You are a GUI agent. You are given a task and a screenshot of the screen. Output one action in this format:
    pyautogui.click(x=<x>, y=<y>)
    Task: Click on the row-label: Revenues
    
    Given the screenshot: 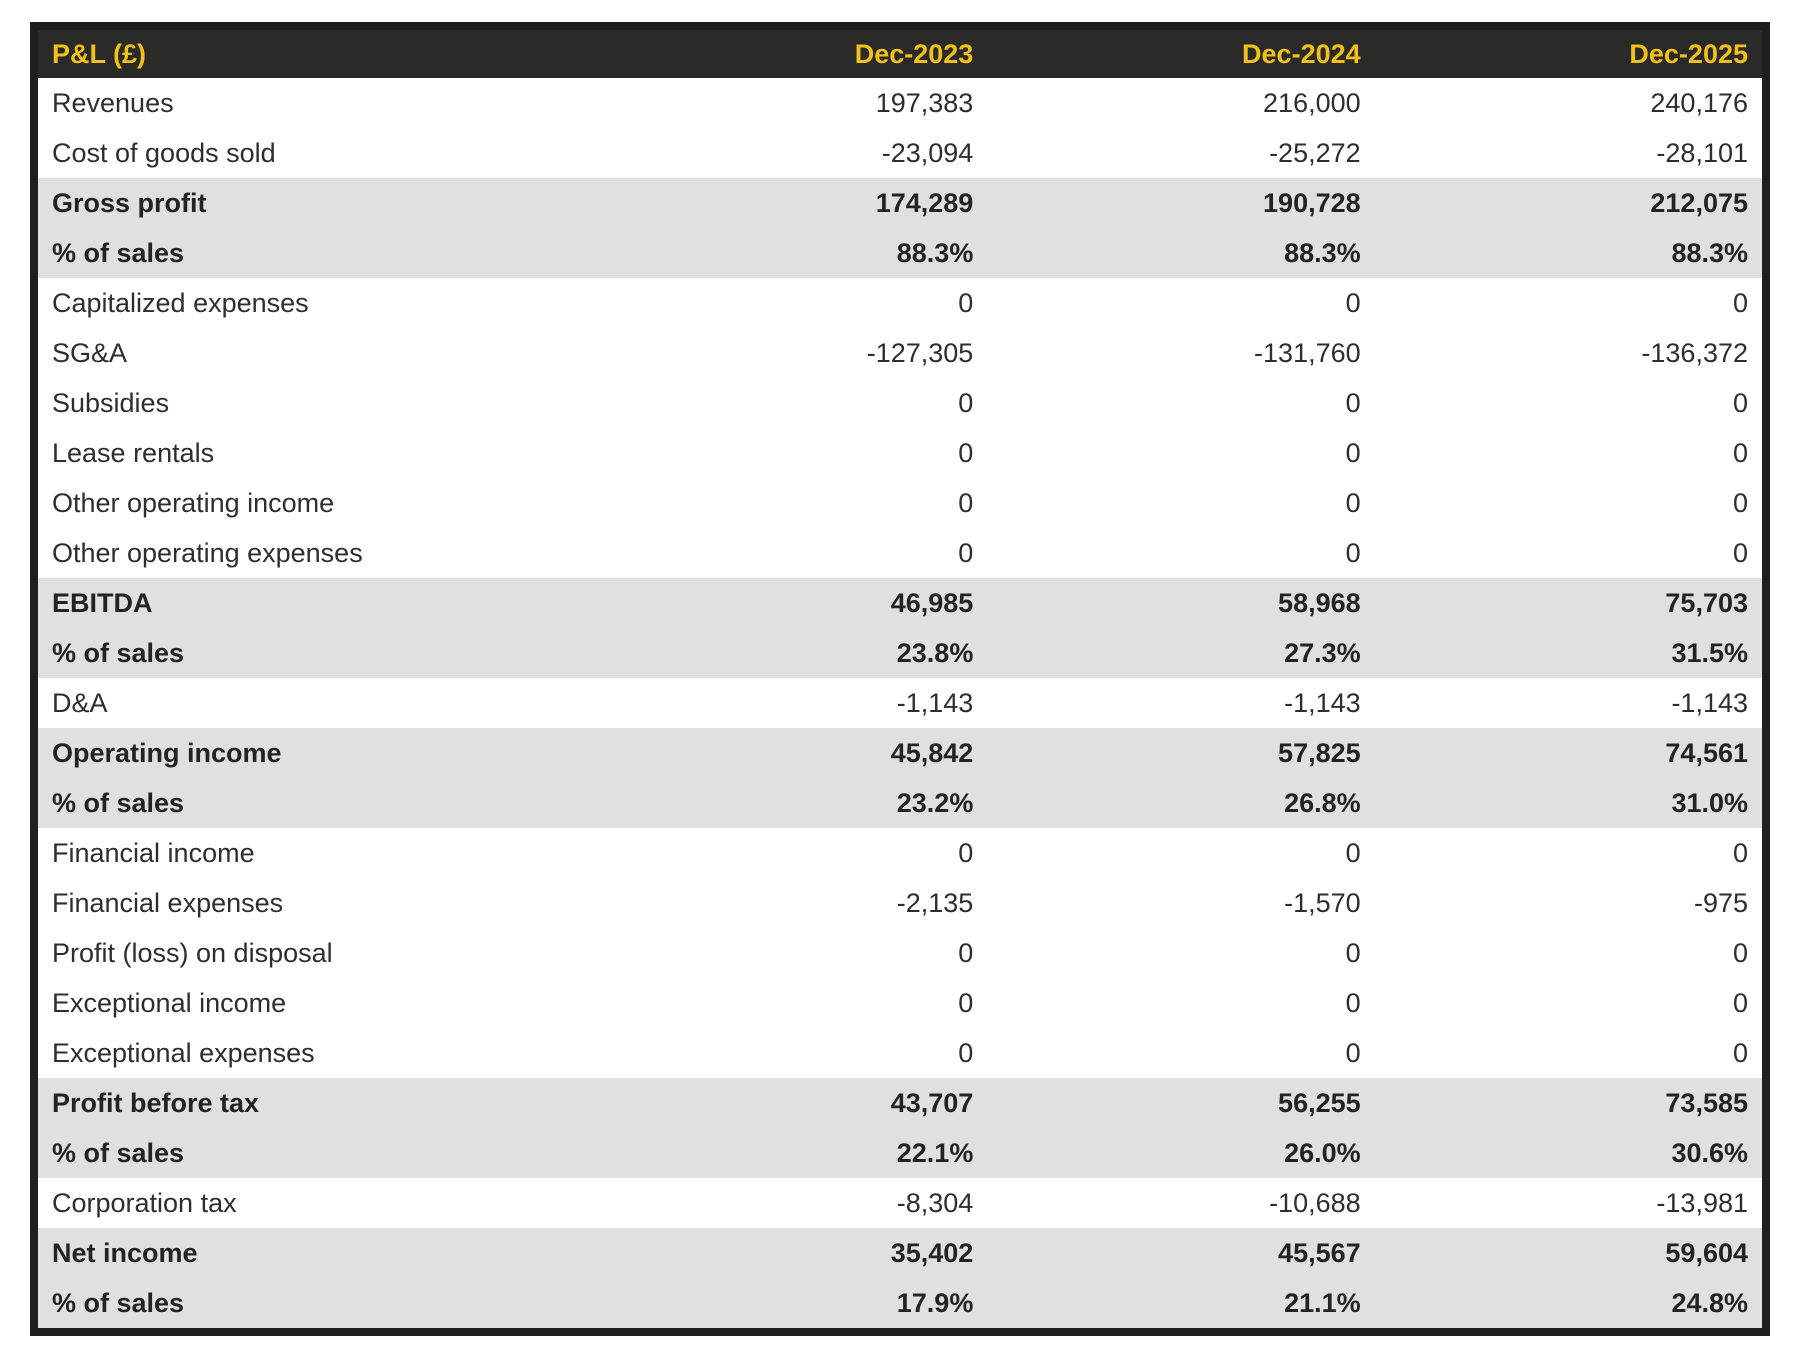 What is the action you would take?
    pyautogui.click(x=319, y=103)
    